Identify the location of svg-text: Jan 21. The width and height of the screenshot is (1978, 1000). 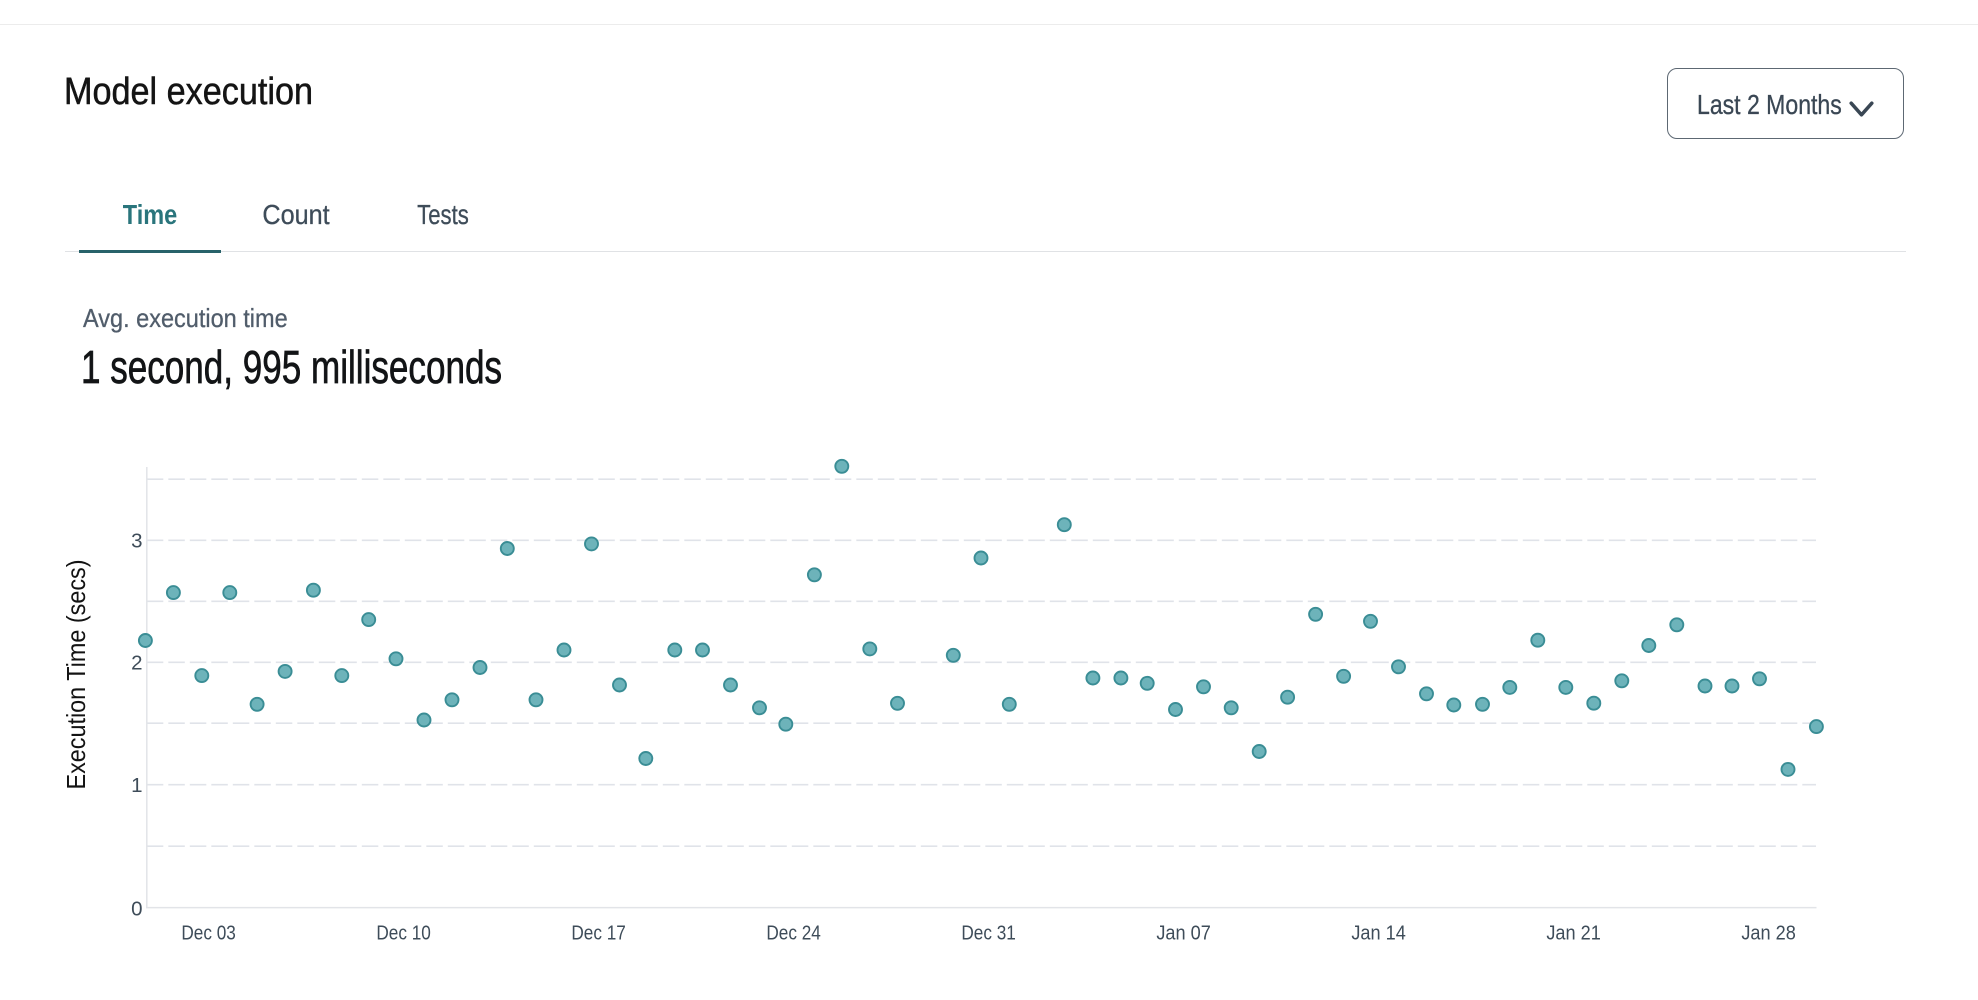
(1573, 932).